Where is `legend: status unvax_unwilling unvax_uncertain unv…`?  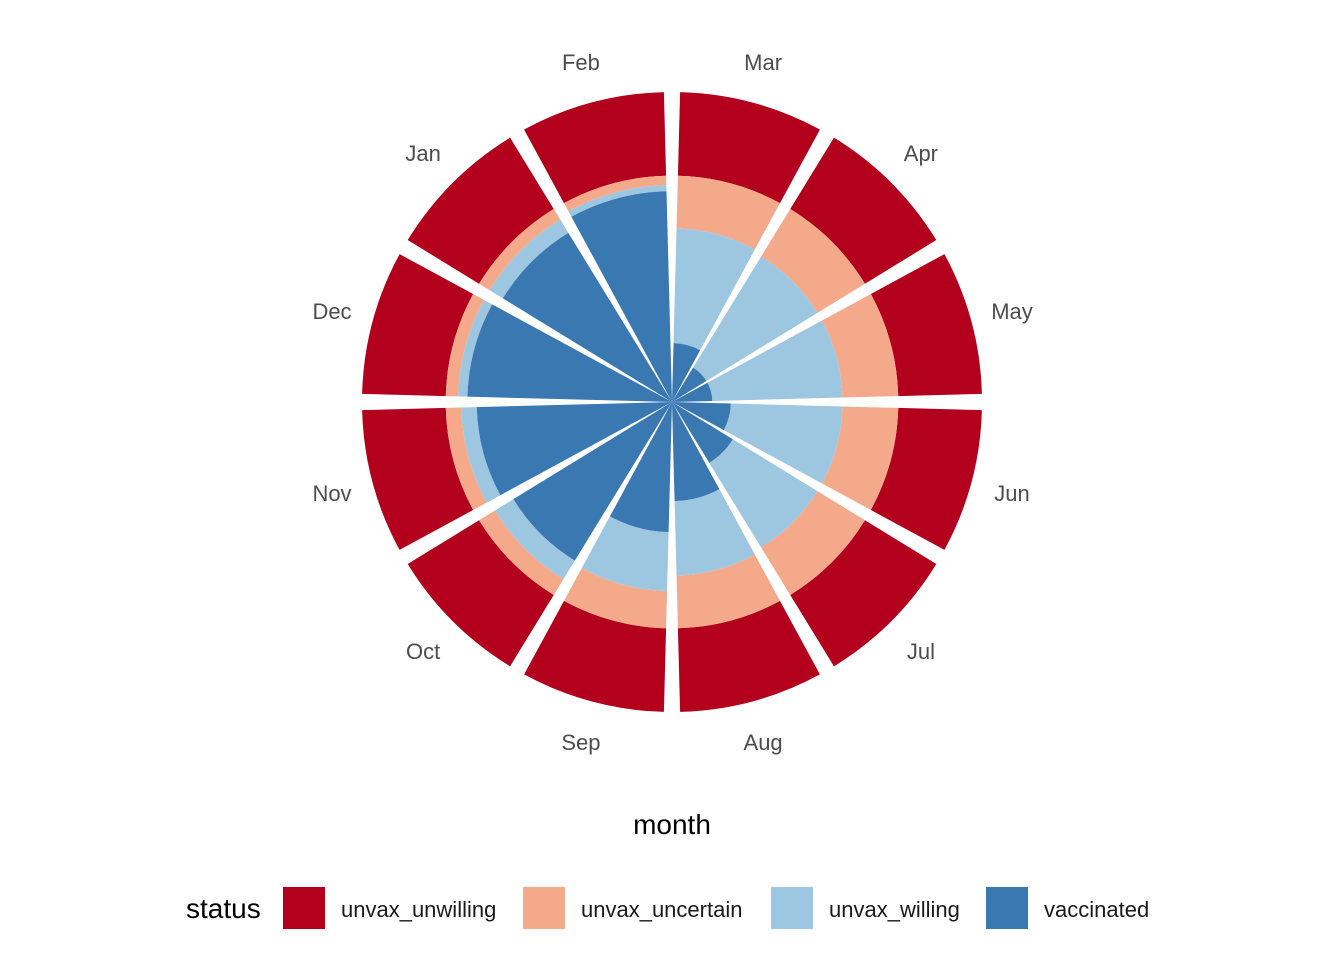
legend: status unvax_unwilling unvax_uncertain unv… is located at coordinates (667, 908).